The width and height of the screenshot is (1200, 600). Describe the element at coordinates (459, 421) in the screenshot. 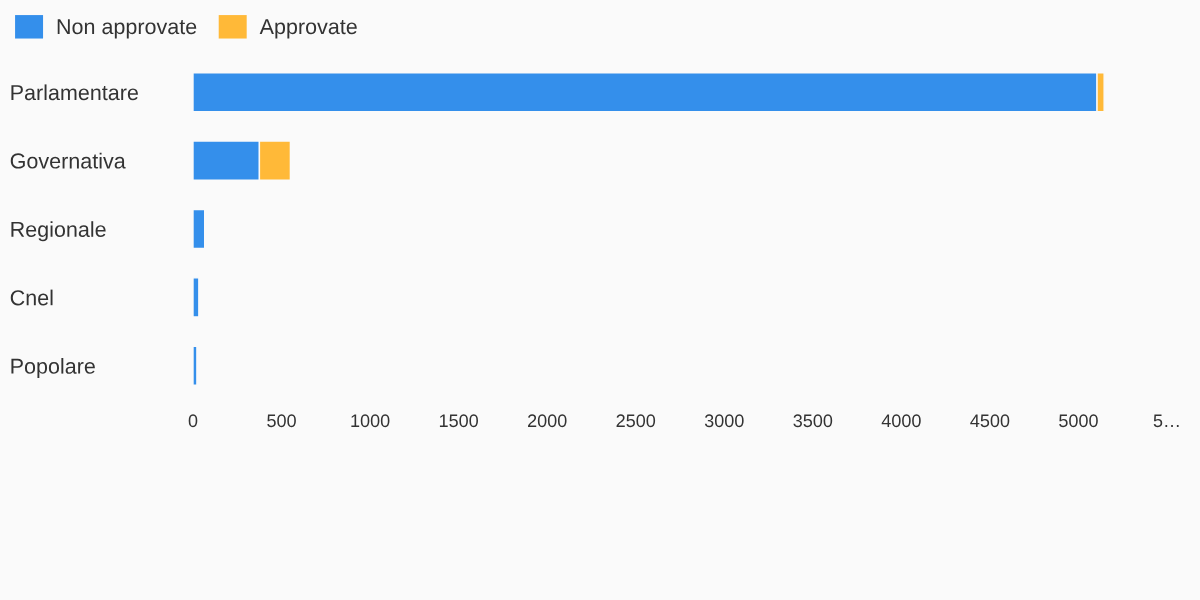

I see `x-tick-label: 1500` at that location.